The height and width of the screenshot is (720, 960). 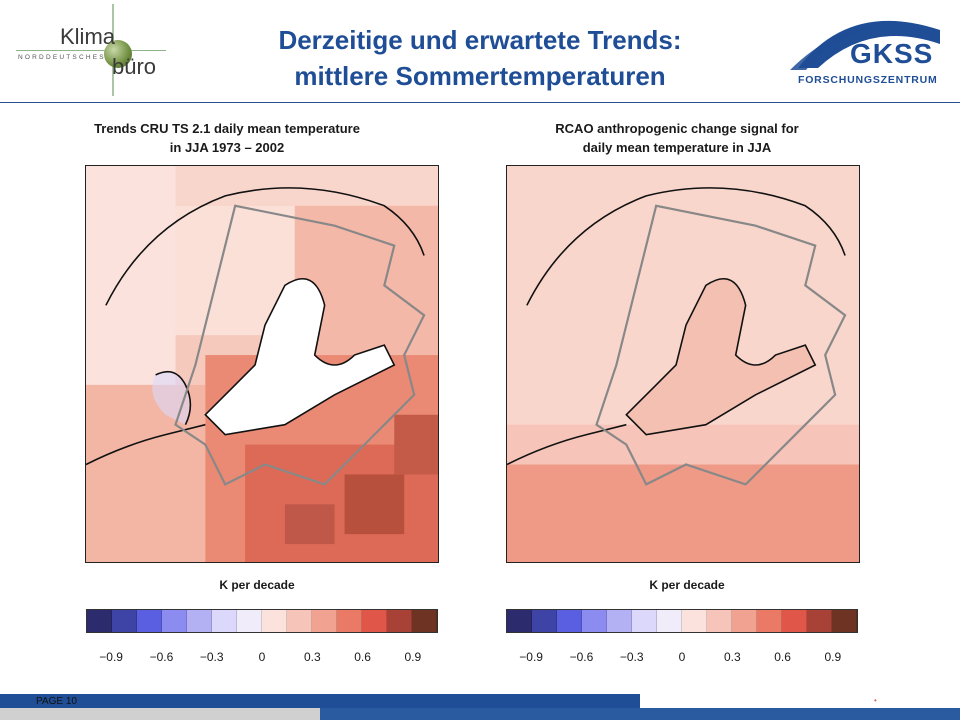 What do you see at coordinates (677, 128) in the screenshot?
I see `panel-title-line1: RCAO anthropogenic change signal for` at bounding box center [677, 128].